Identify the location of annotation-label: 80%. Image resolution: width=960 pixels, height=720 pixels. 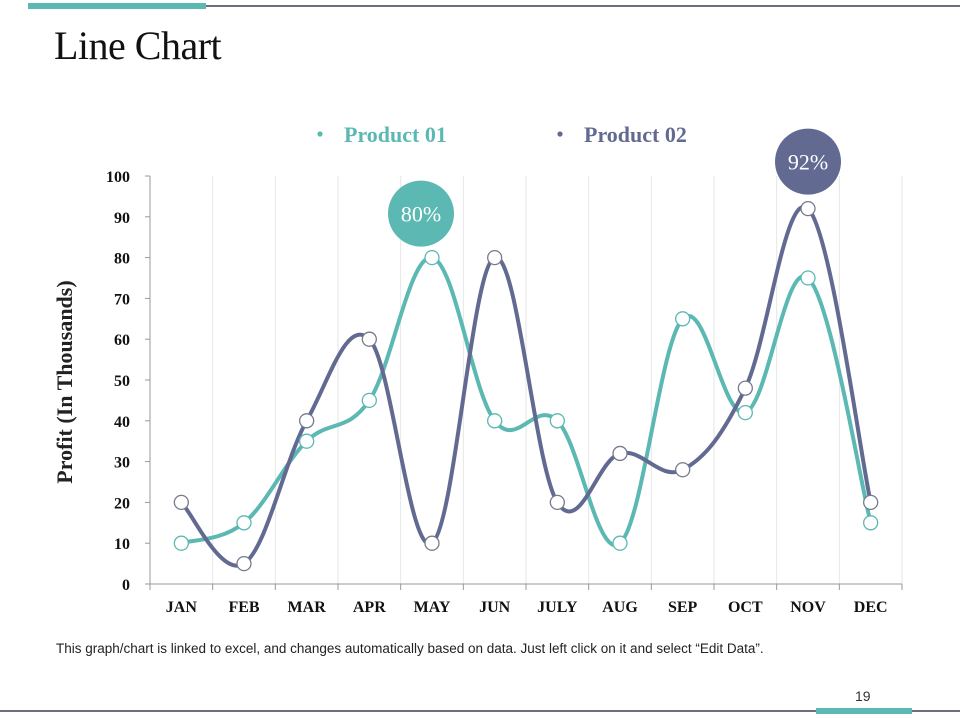
(421, 214).